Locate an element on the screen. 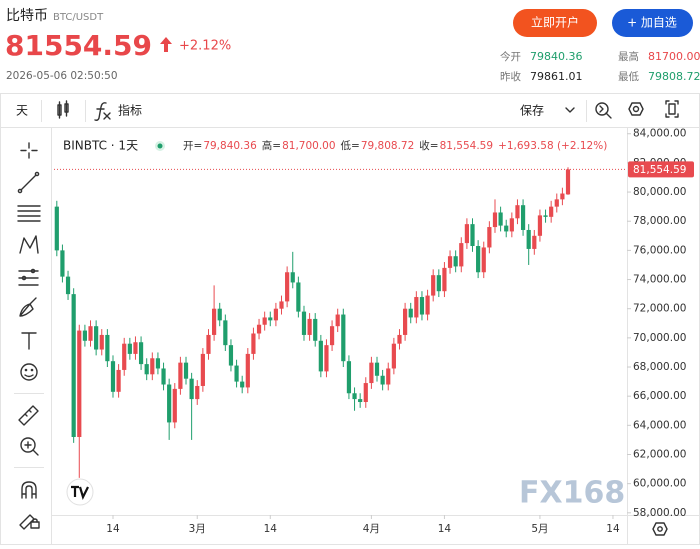 This screenshot has height=549, width=700. y-tick-label: 66,000.00 is located at coordinates (659, 396).